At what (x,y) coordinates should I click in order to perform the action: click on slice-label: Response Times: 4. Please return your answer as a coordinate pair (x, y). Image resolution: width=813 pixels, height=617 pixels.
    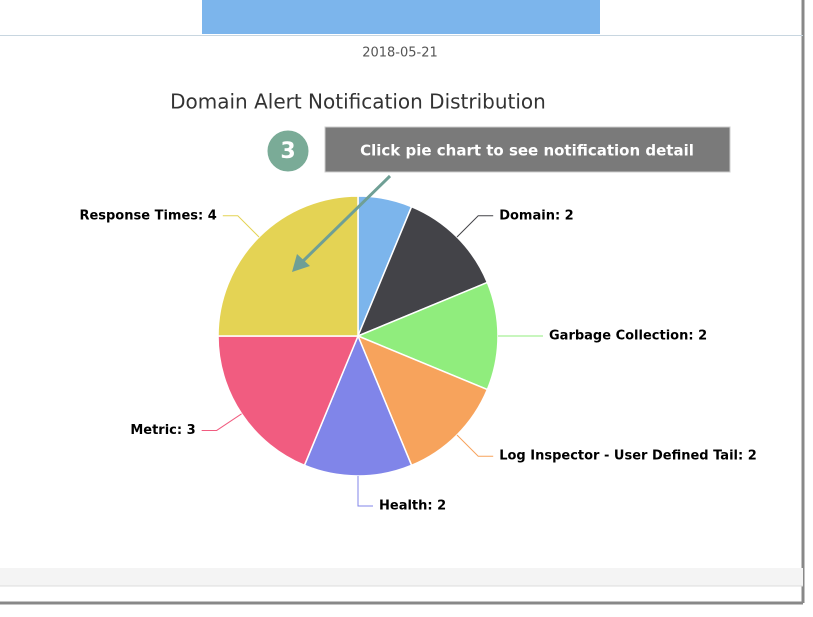
    Looking at the image, I should click on (147, 215).